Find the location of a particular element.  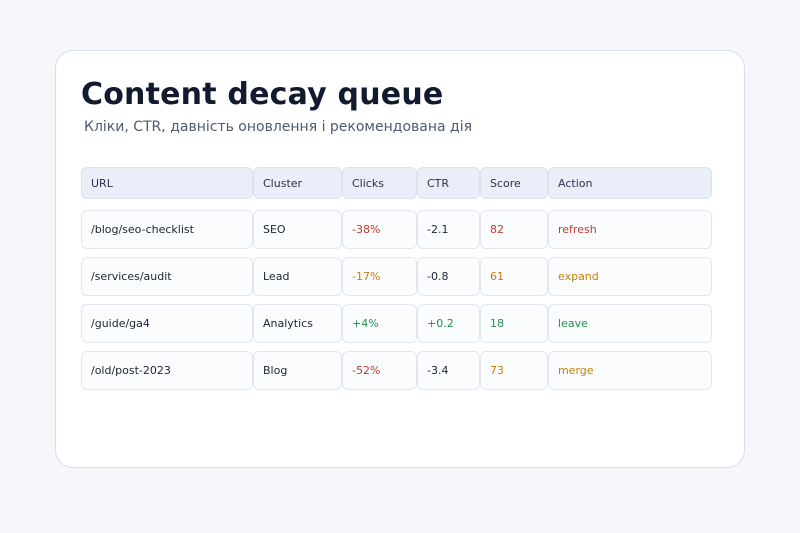

cell-cluster: Blog is located at coordinates (297, 370).